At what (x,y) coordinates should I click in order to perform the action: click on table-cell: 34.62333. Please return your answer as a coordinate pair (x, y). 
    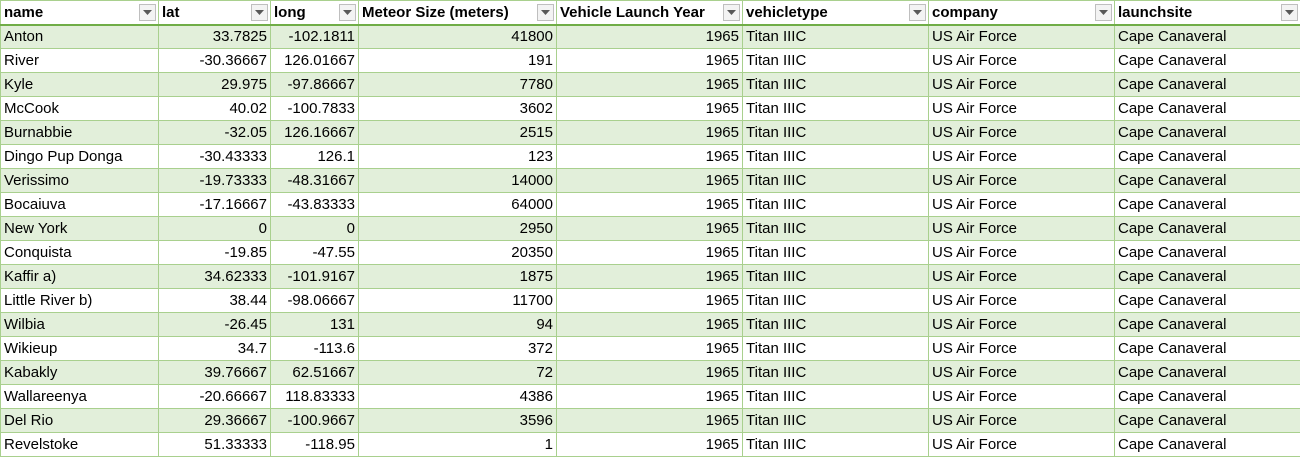
    Looking at the image, I should click on (214, 276).